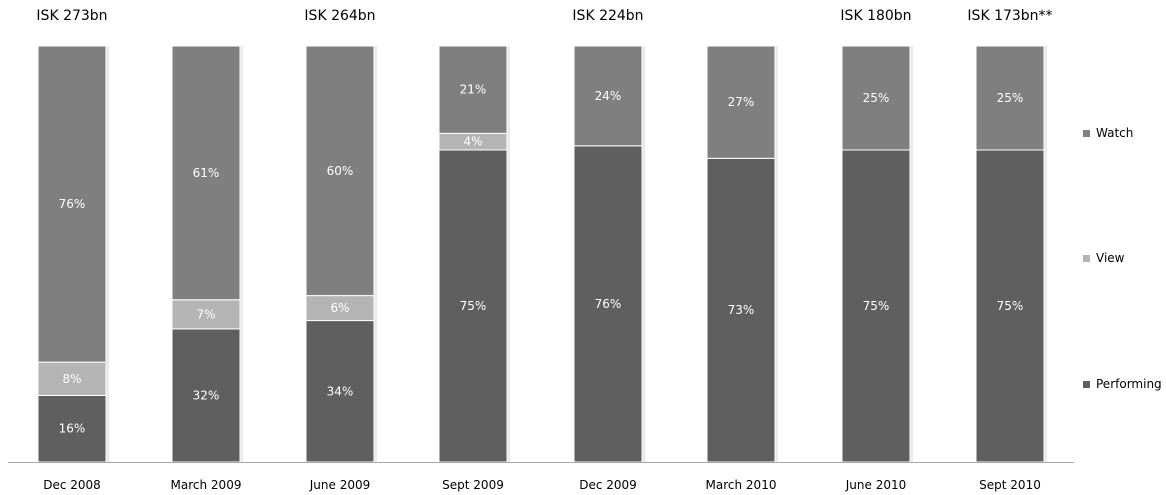 Image resolution: width=1166 pixels, height=495 pixels. What do you see at coordinates (206, 395) in the screenshot?
I see `data-label: 32%` at bounding box center [206, 395].